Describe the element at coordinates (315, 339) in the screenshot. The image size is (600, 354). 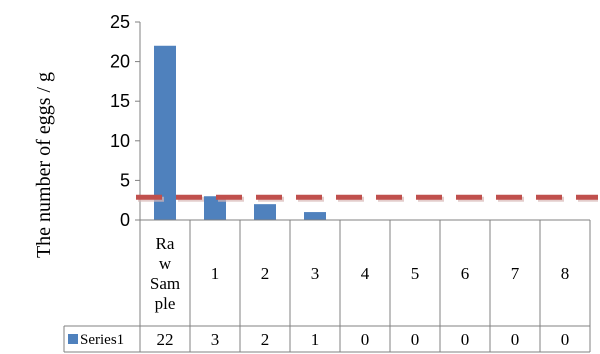
I see `data-table-value: 1` at that location.